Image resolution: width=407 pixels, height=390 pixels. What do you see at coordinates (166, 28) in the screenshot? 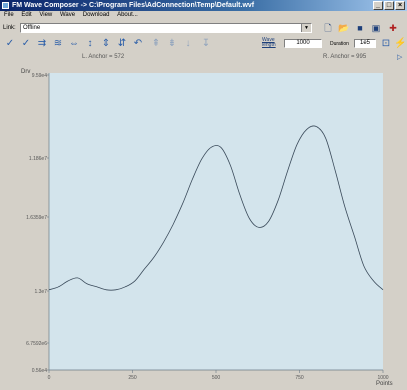
I see `link-select: Offline ▼` at bounding box center [166, 28].